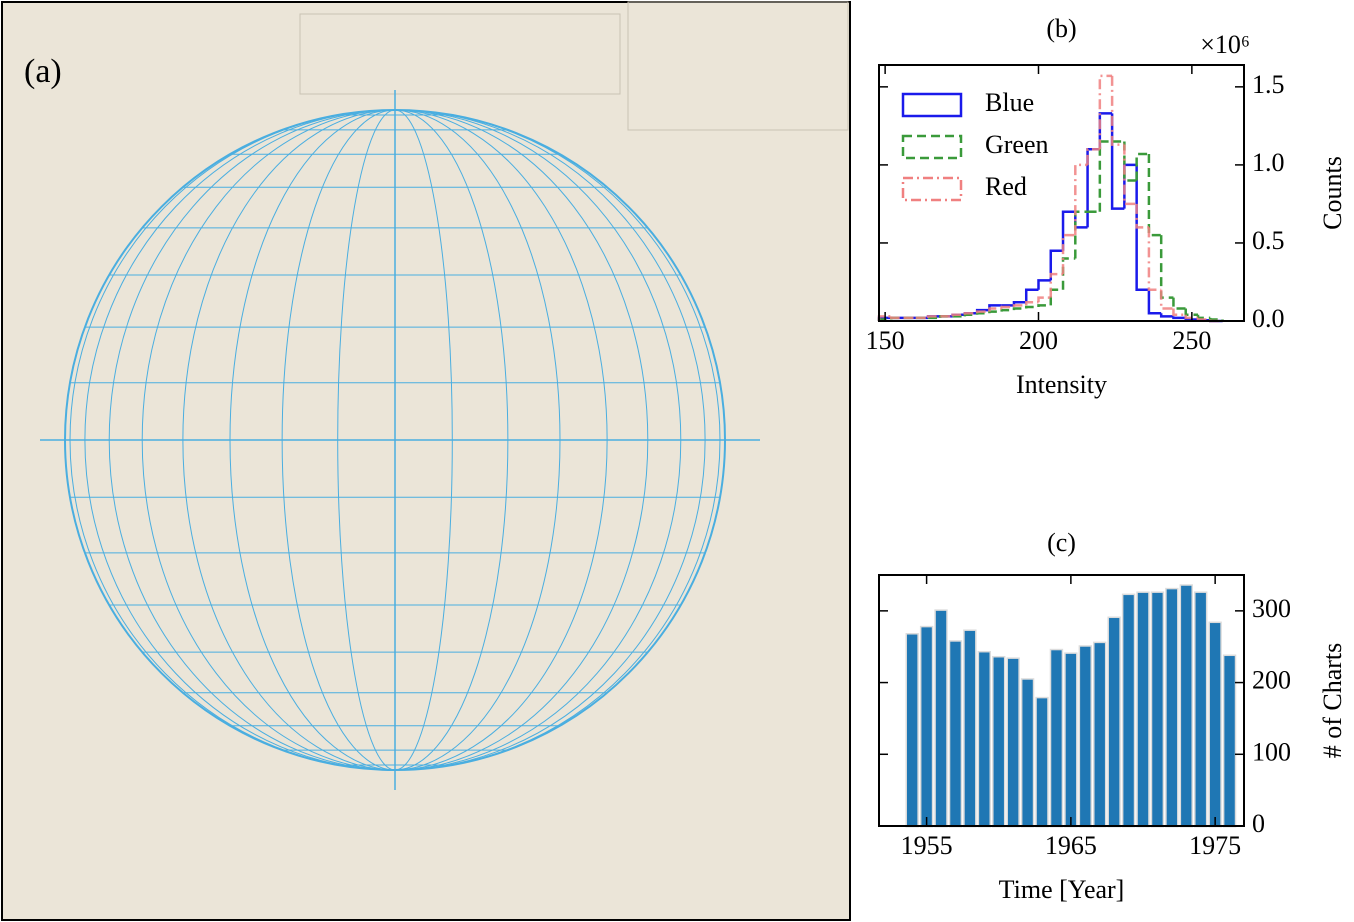 This screenshot has width=1354, height=922. What do you see at coordinates (1061, 542) in the screenshot?
I see `chart-title: (c)` at bounding box center [1061, 542].